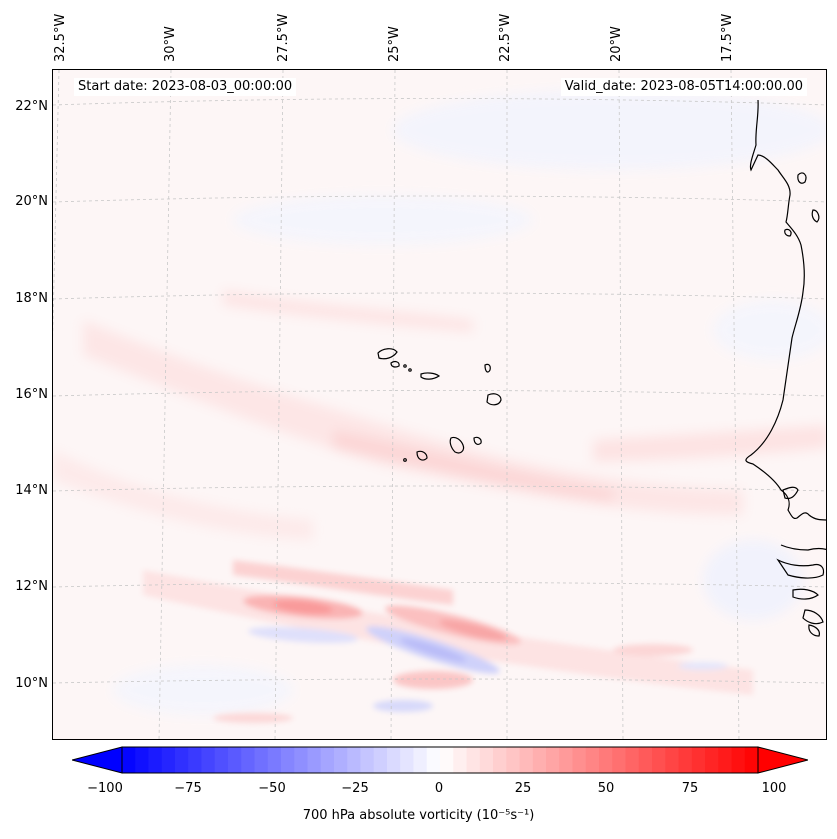 The width and height of the screenshot is (837, 839). I want to click on lat-label-18n: 18°N, so click(31, 298).